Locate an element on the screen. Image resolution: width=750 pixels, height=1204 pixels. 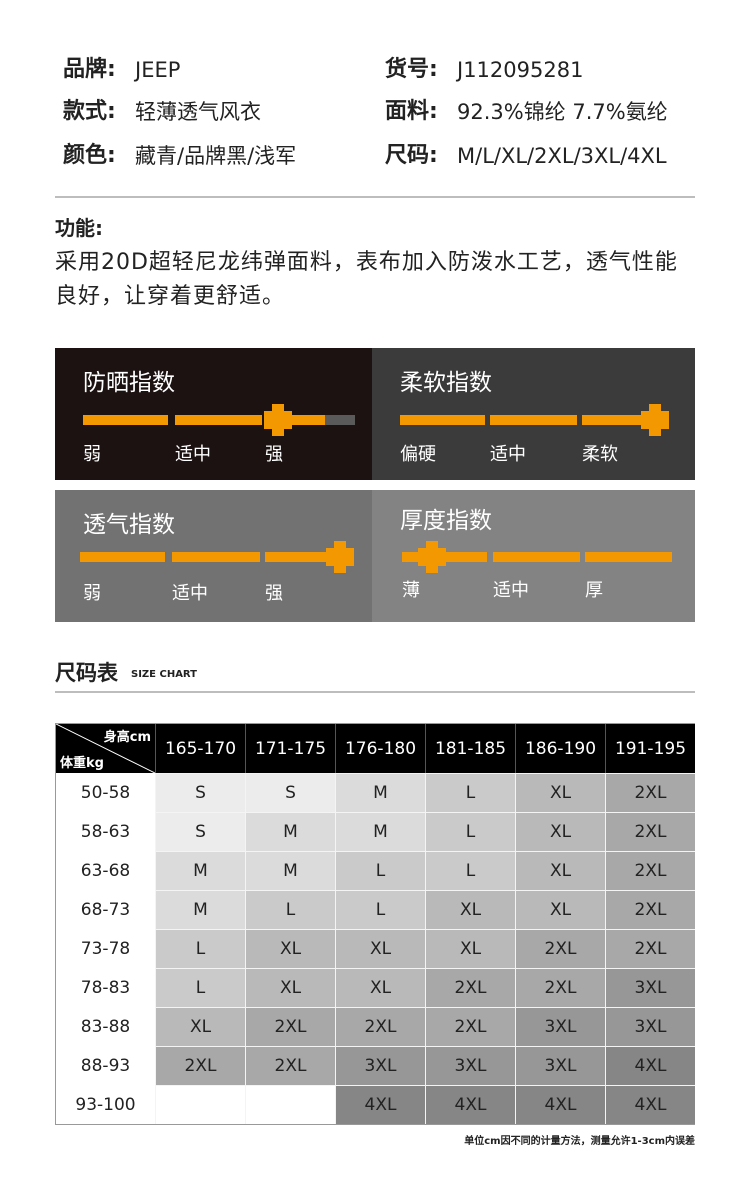
size-chart-title: 尺码表 is located at coordinates (86, 673).